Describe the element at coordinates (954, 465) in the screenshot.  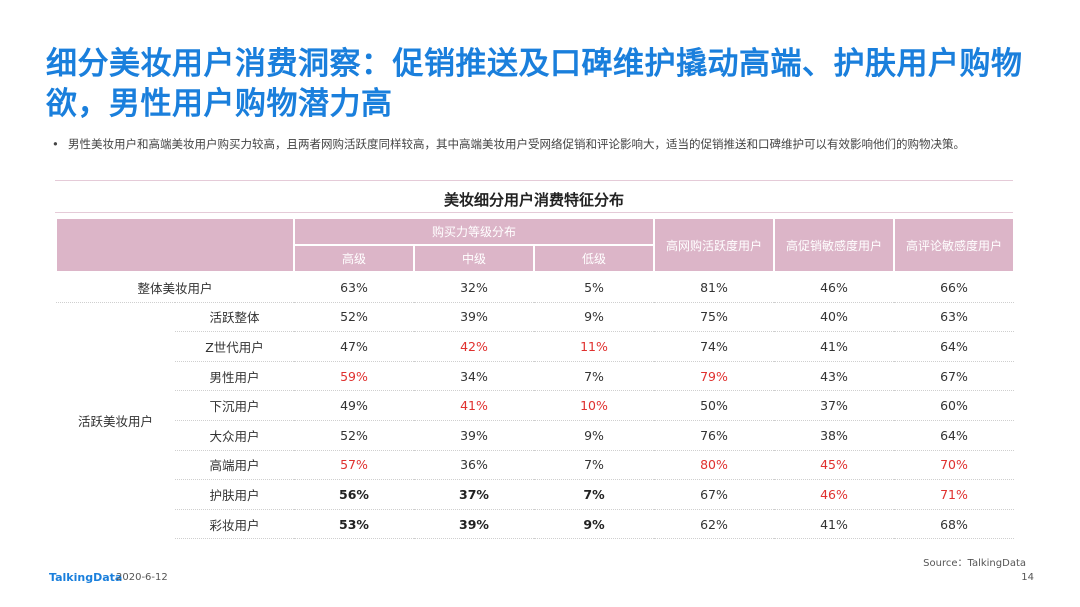
I see `table-cell: 70%` at that location.